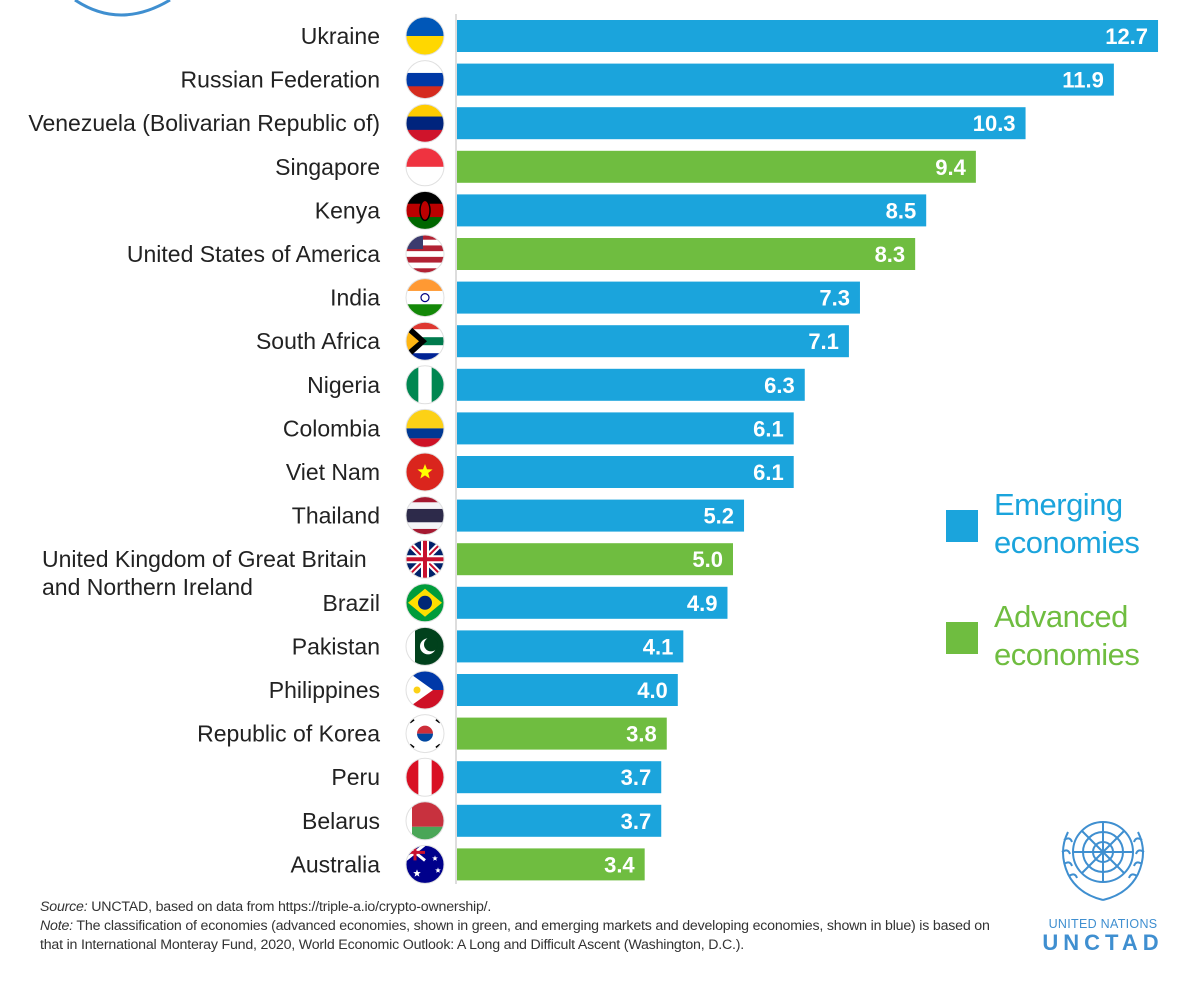 This screenshot has height=986, width=1200. What do you see at coordinates (425, 210) in the screenshot?
I see `kenya-flag-icon` at bounding box center [425, 210].